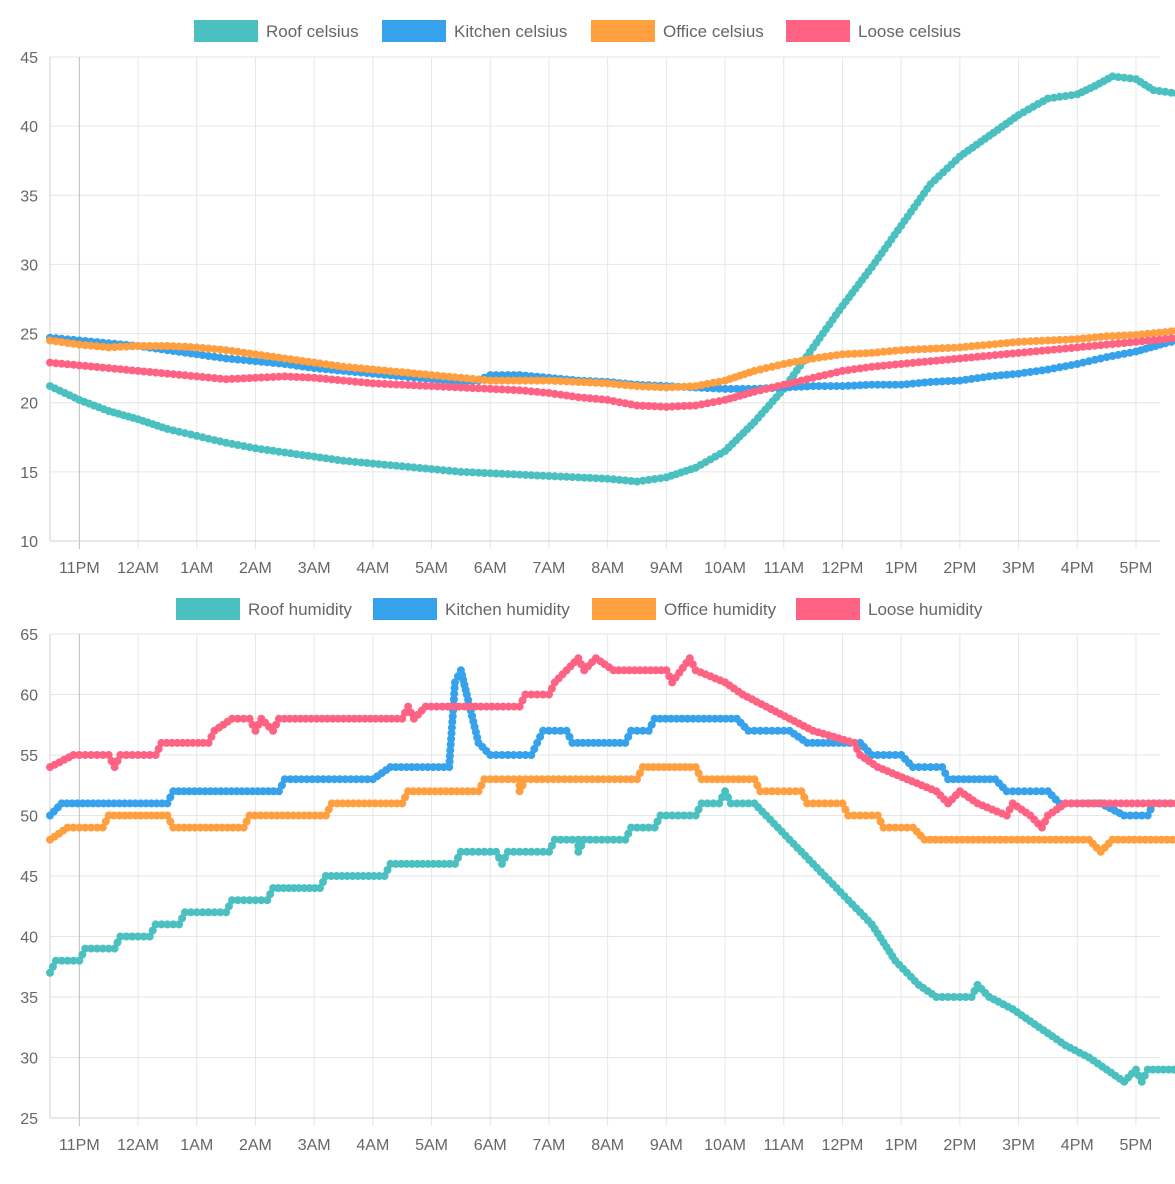  Describe the element at coordinates (471, 609) in the screenshot. I see `legend-item-kitchen-humidity: Kitchen humidity` at that location.